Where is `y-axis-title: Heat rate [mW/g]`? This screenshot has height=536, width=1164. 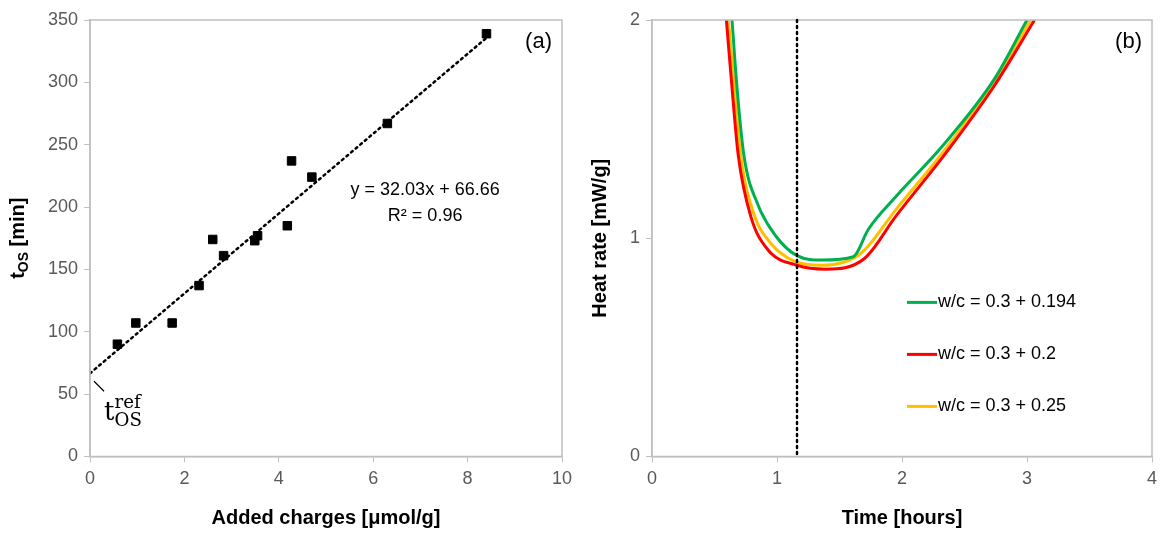
y-axis-title: Heat rate [mW/g] is located at coordinates (598, 238).